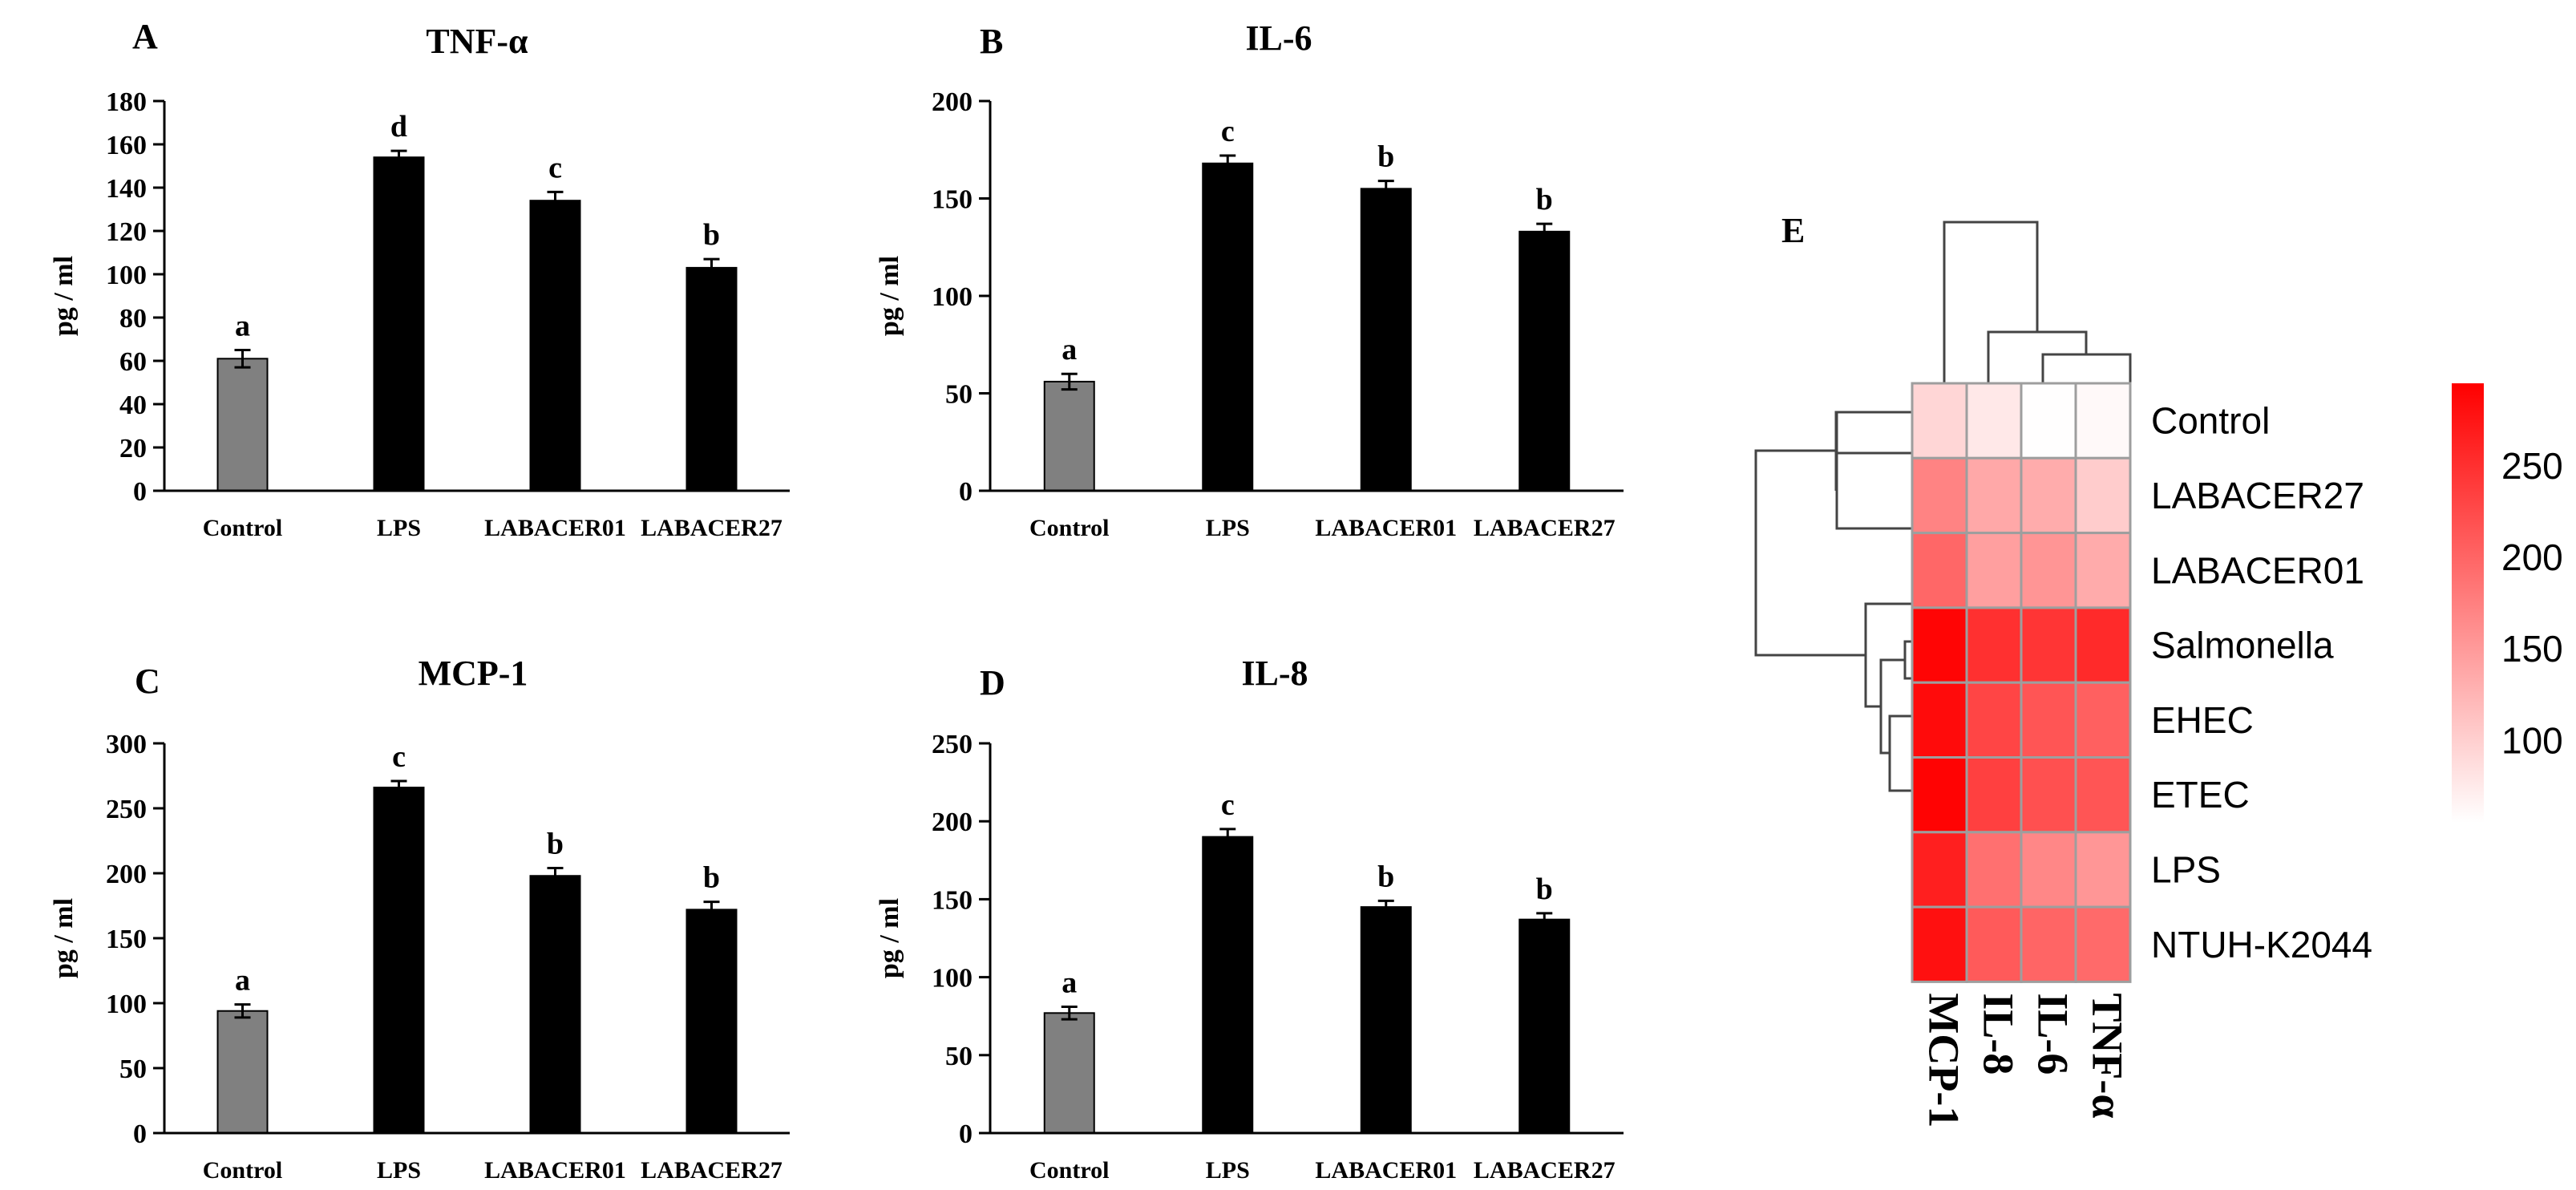 The height and width of the screenshot is (1190, 2576). What do you see at coordinates (126, 745) in the screenshot?
I see `panel-c-y-tick-label: 300` at bounding box center [126, 745].